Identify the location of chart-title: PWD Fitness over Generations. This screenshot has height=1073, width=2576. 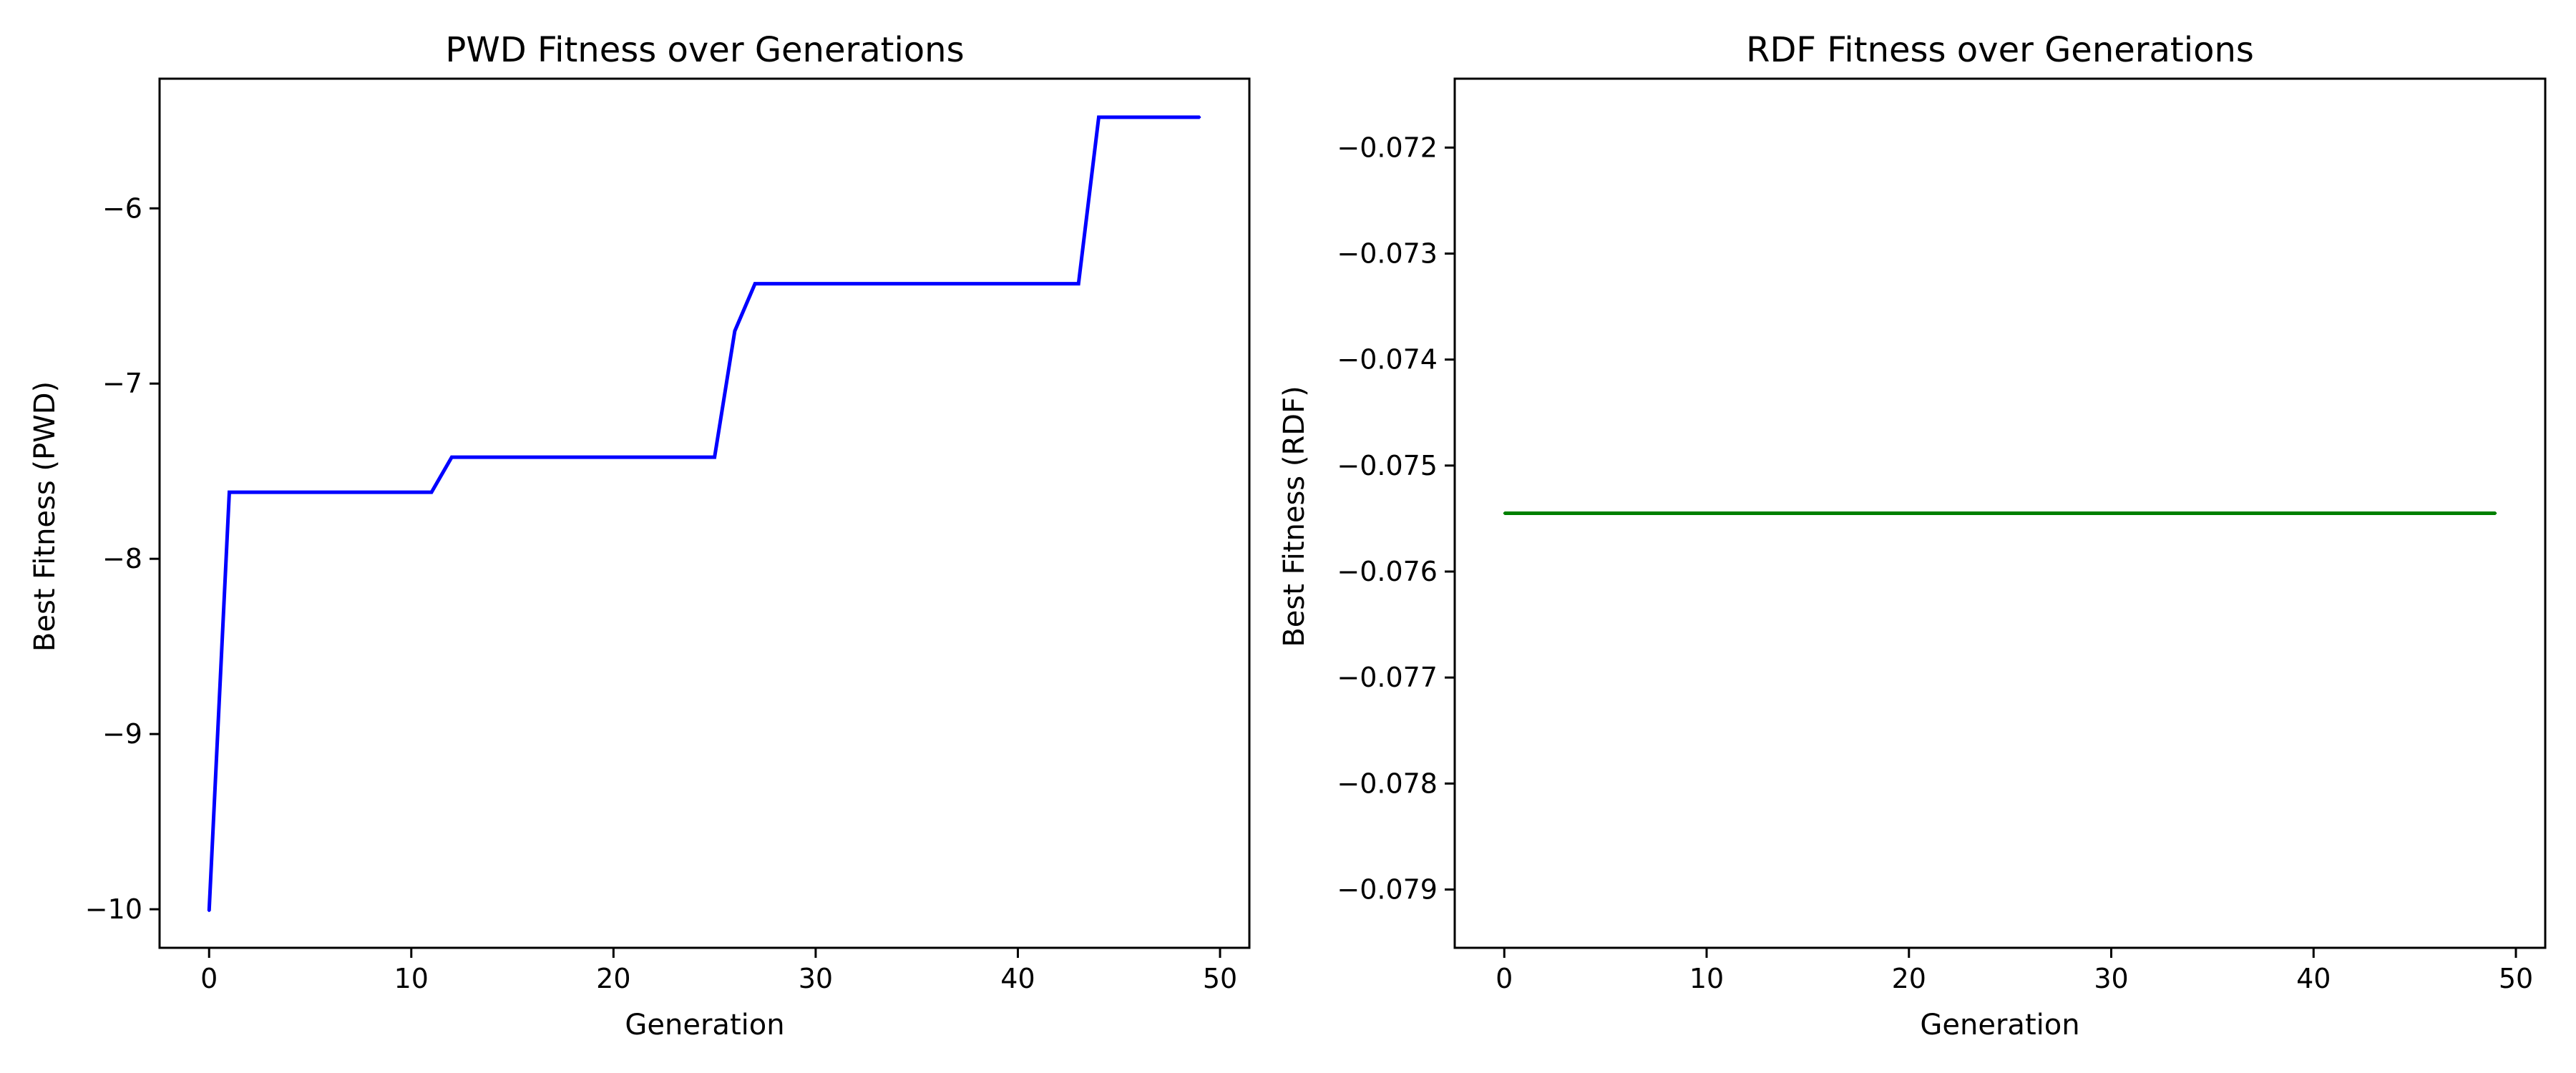
(704, 50).